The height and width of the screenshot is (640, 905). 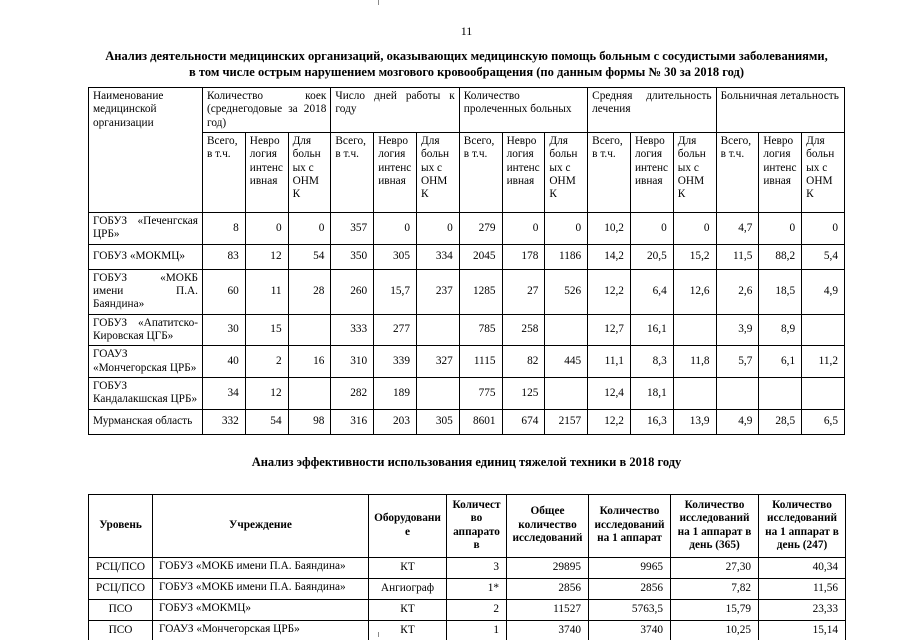 What do you see at coordinates (476, 567) in the screenshot?
I see `table-cell: 3` at bounding box center [476, 567].